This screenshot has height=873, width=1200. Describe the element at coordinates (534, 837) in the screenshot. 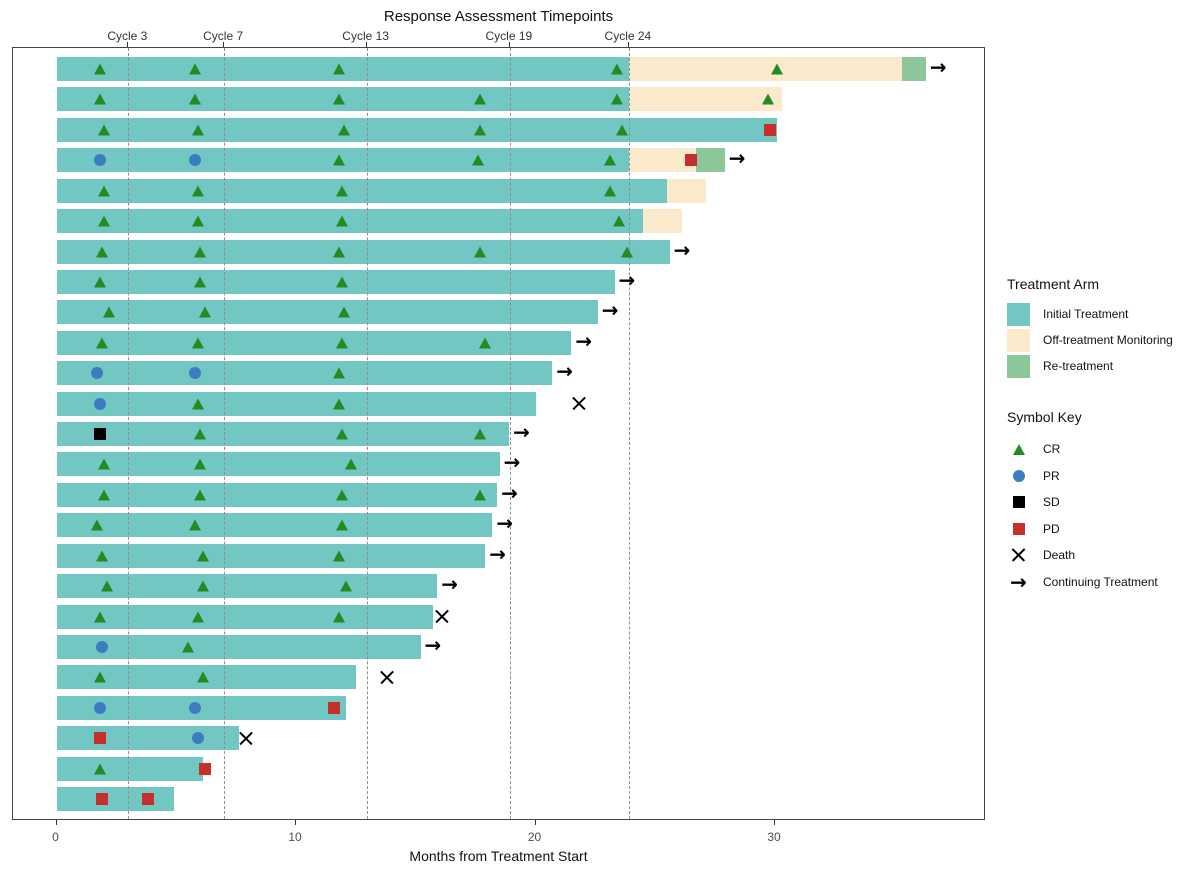

I see `x-tick-label: 20` at that location.